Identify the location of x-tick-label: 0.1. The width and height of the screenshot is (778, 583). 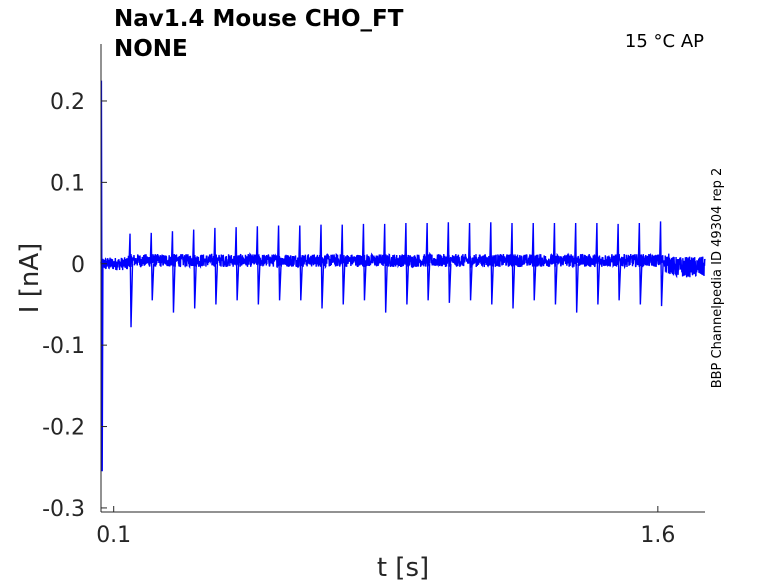
(113, 535).